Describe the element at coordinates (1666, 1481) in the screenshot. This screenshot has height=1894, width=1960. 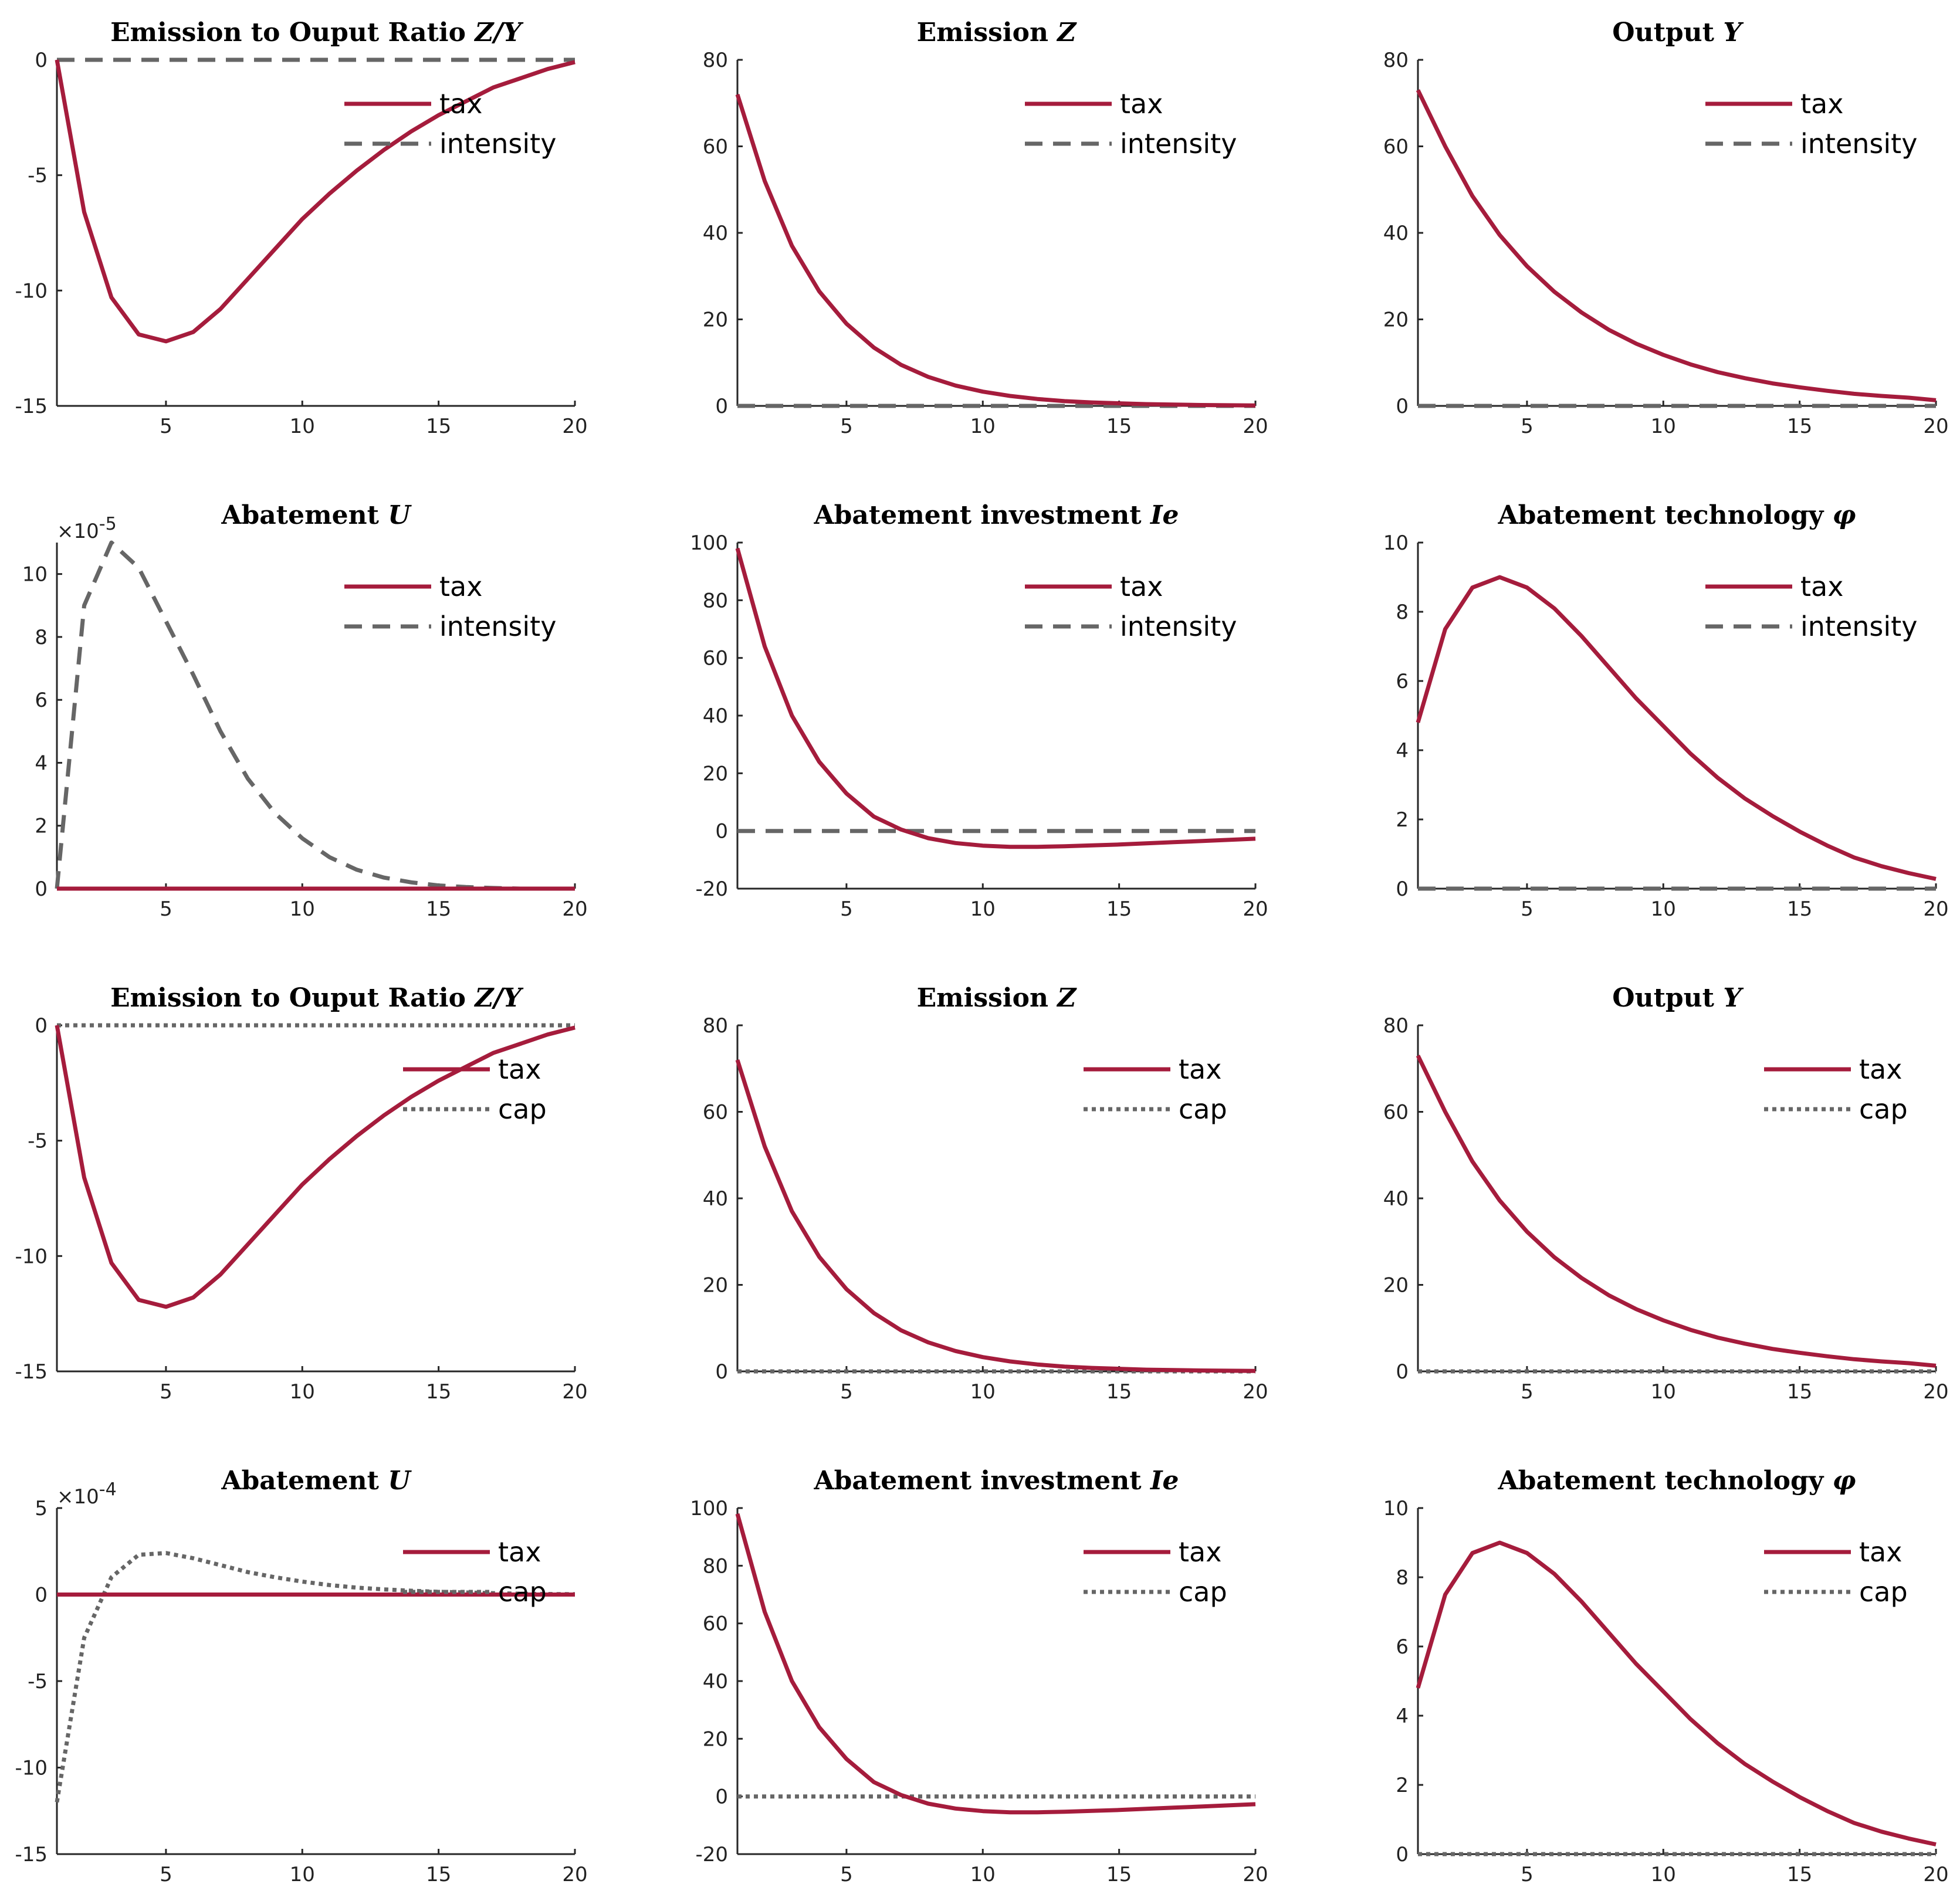
I see `chart-title-text: Abatement technology` at that location.